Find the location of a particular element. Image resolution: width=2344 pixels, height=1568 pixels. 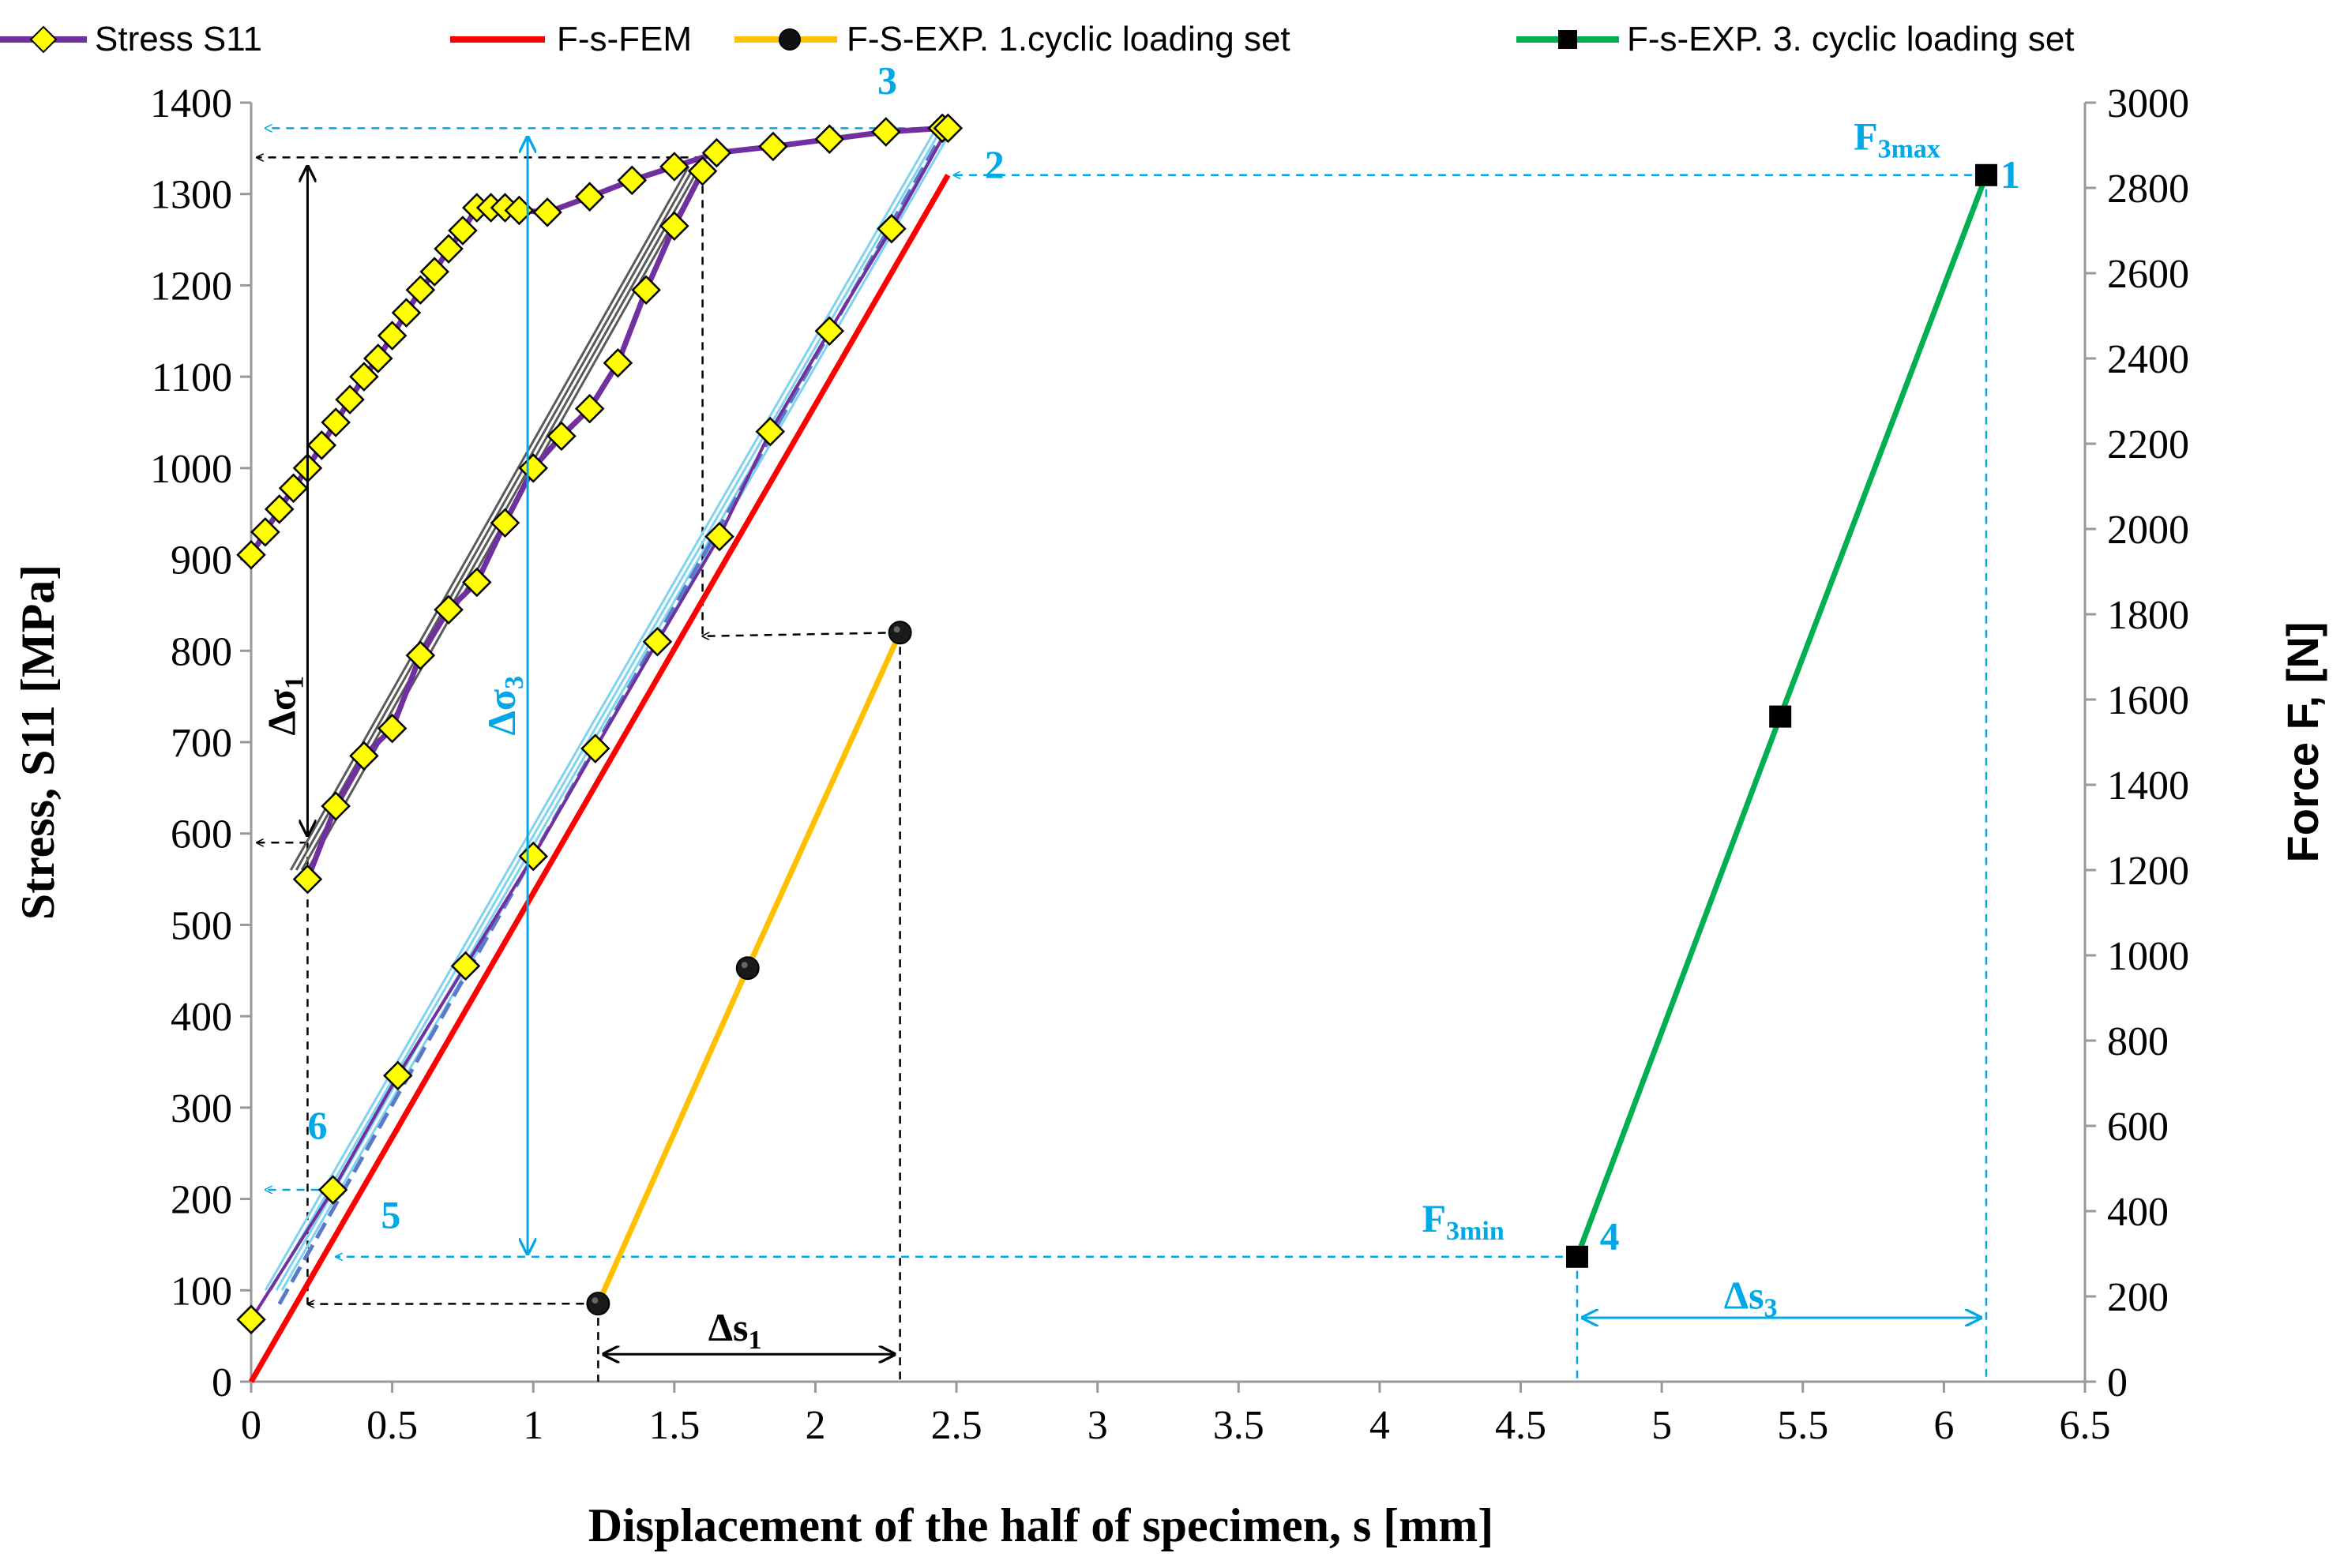

y-tick-label: 900 is located at coordinates (201, 560).